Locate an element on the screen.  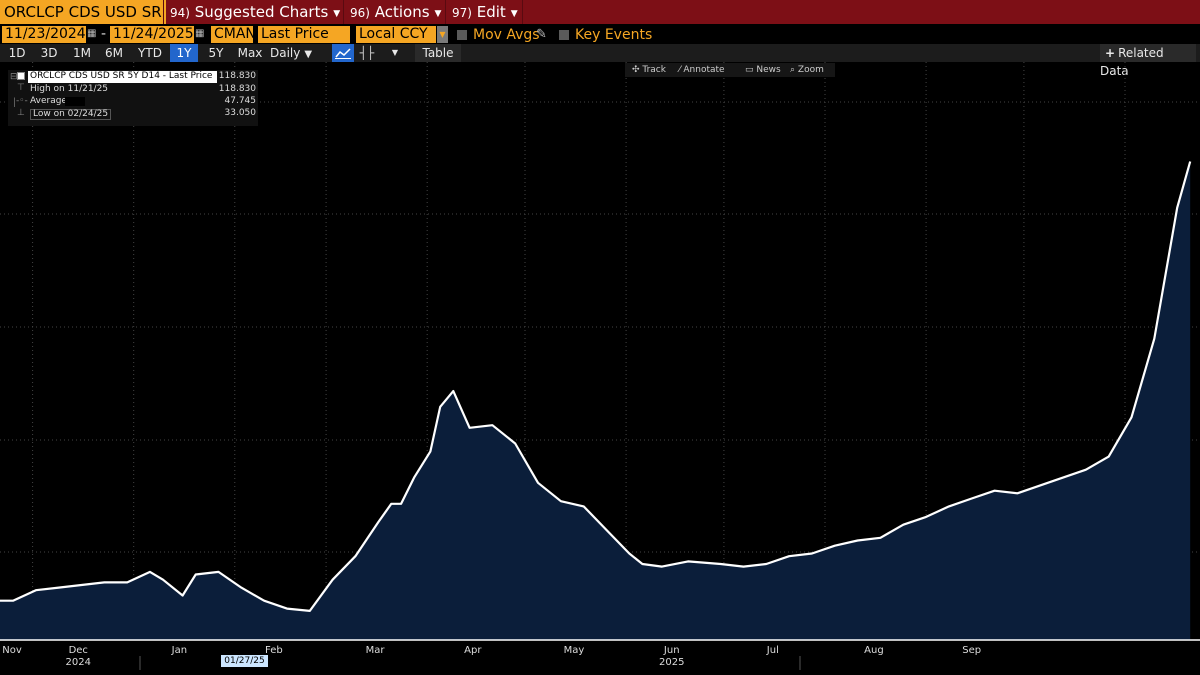
period-bar is located at coordinates (600, 53).